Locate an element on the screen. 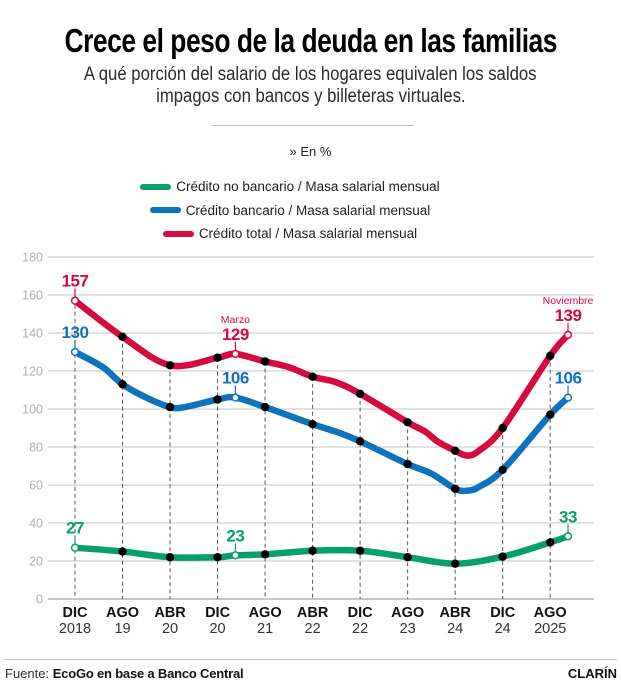 The height and width of the screenshot is (698, 621). data-label: 106 is located at coordinates (235, 378).